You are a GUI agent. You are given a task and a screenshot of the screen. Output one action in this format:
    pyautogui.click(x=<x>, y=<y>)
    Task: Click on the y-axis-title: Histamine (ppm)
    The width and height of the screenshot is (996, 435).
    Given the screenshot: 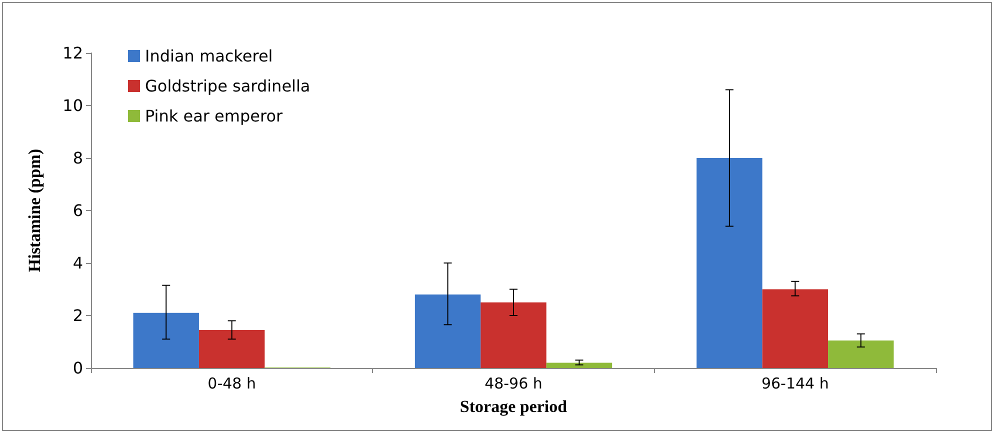 What is the action you would take?
    pyautogui.click(x=34, y=210)
    